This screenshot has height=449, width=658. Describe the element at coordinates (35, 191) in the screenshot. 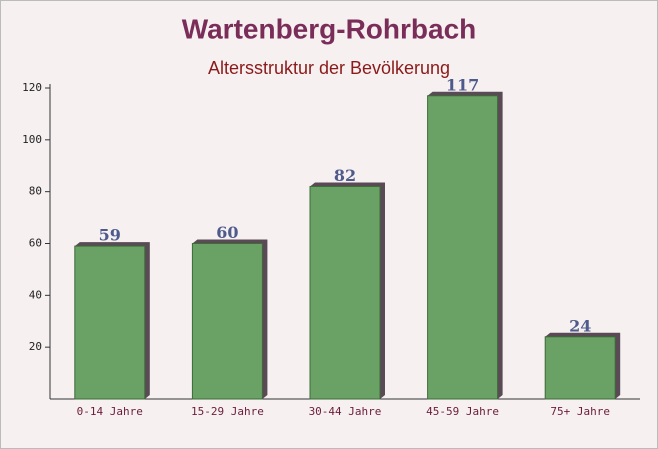

I see `y-tick-label: 80` at that location.